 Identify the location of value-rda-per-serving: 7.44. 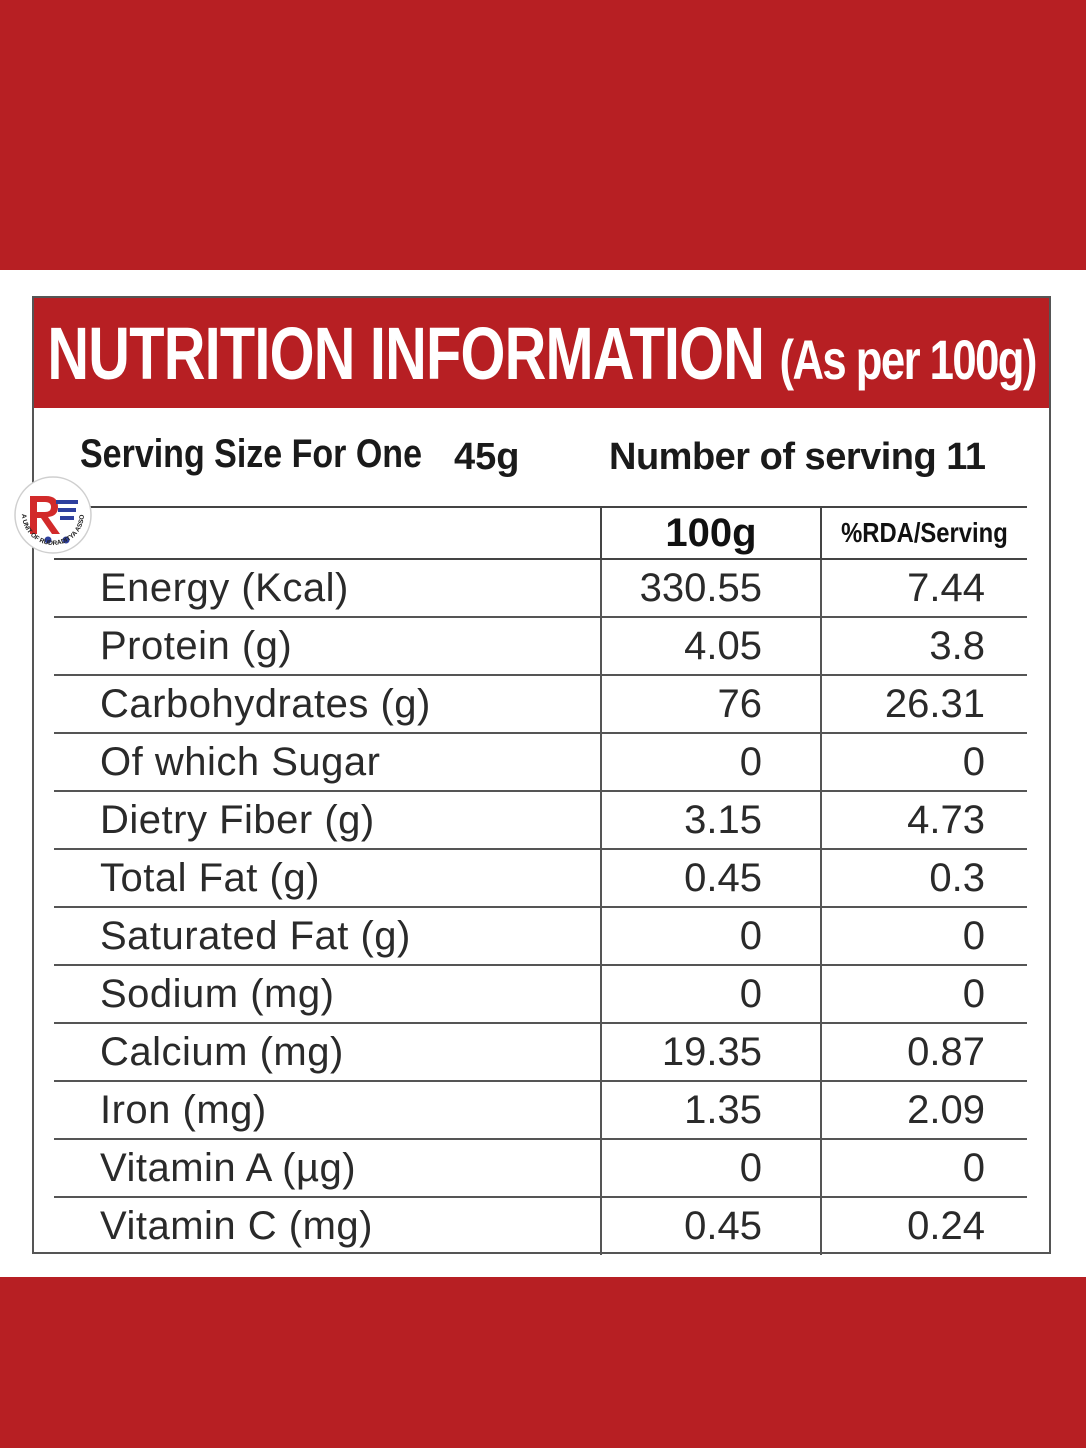
(946, 587).